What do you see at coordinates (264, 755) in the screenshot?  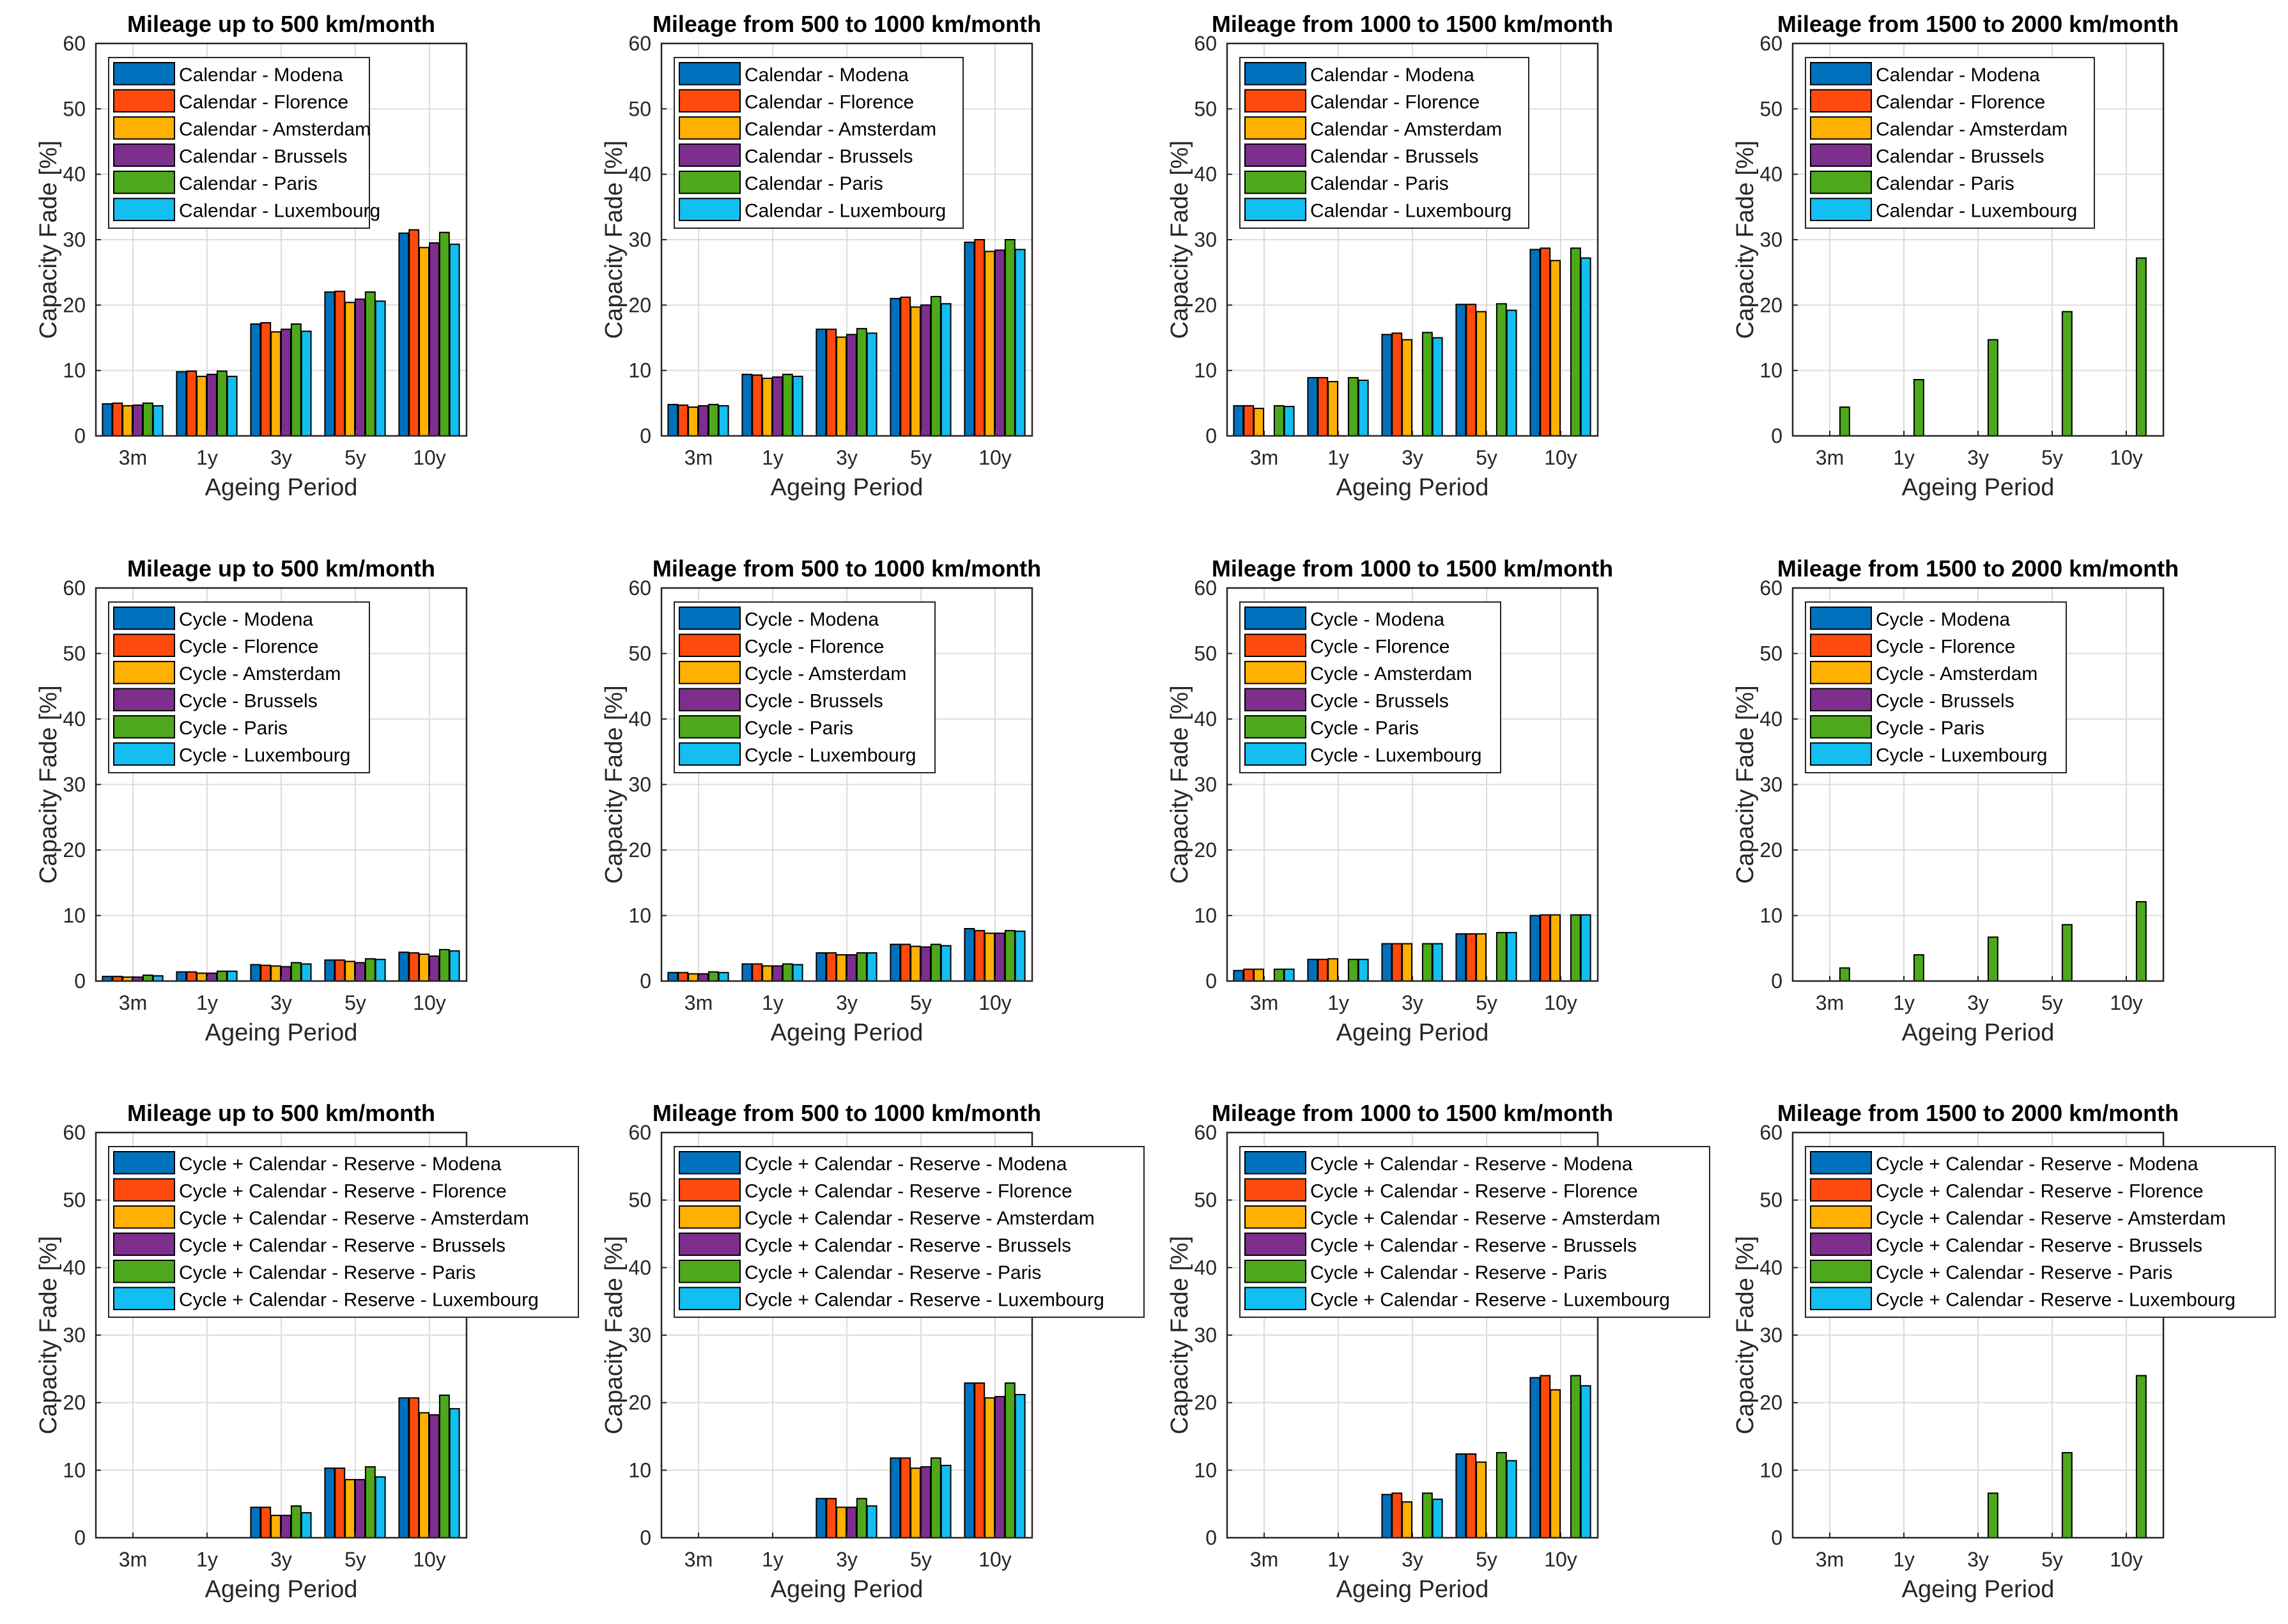 I see `legend-label-luxembourg: Cycle - Luxembourg` at bounding box center [264, 755].